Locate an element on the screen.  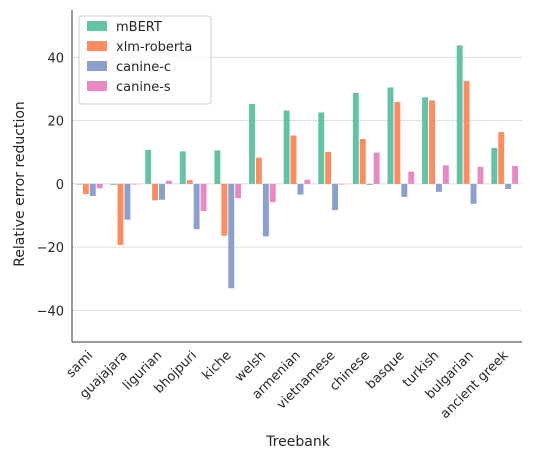
legend-swatch-canine-c is located at coordinates (97, 66).